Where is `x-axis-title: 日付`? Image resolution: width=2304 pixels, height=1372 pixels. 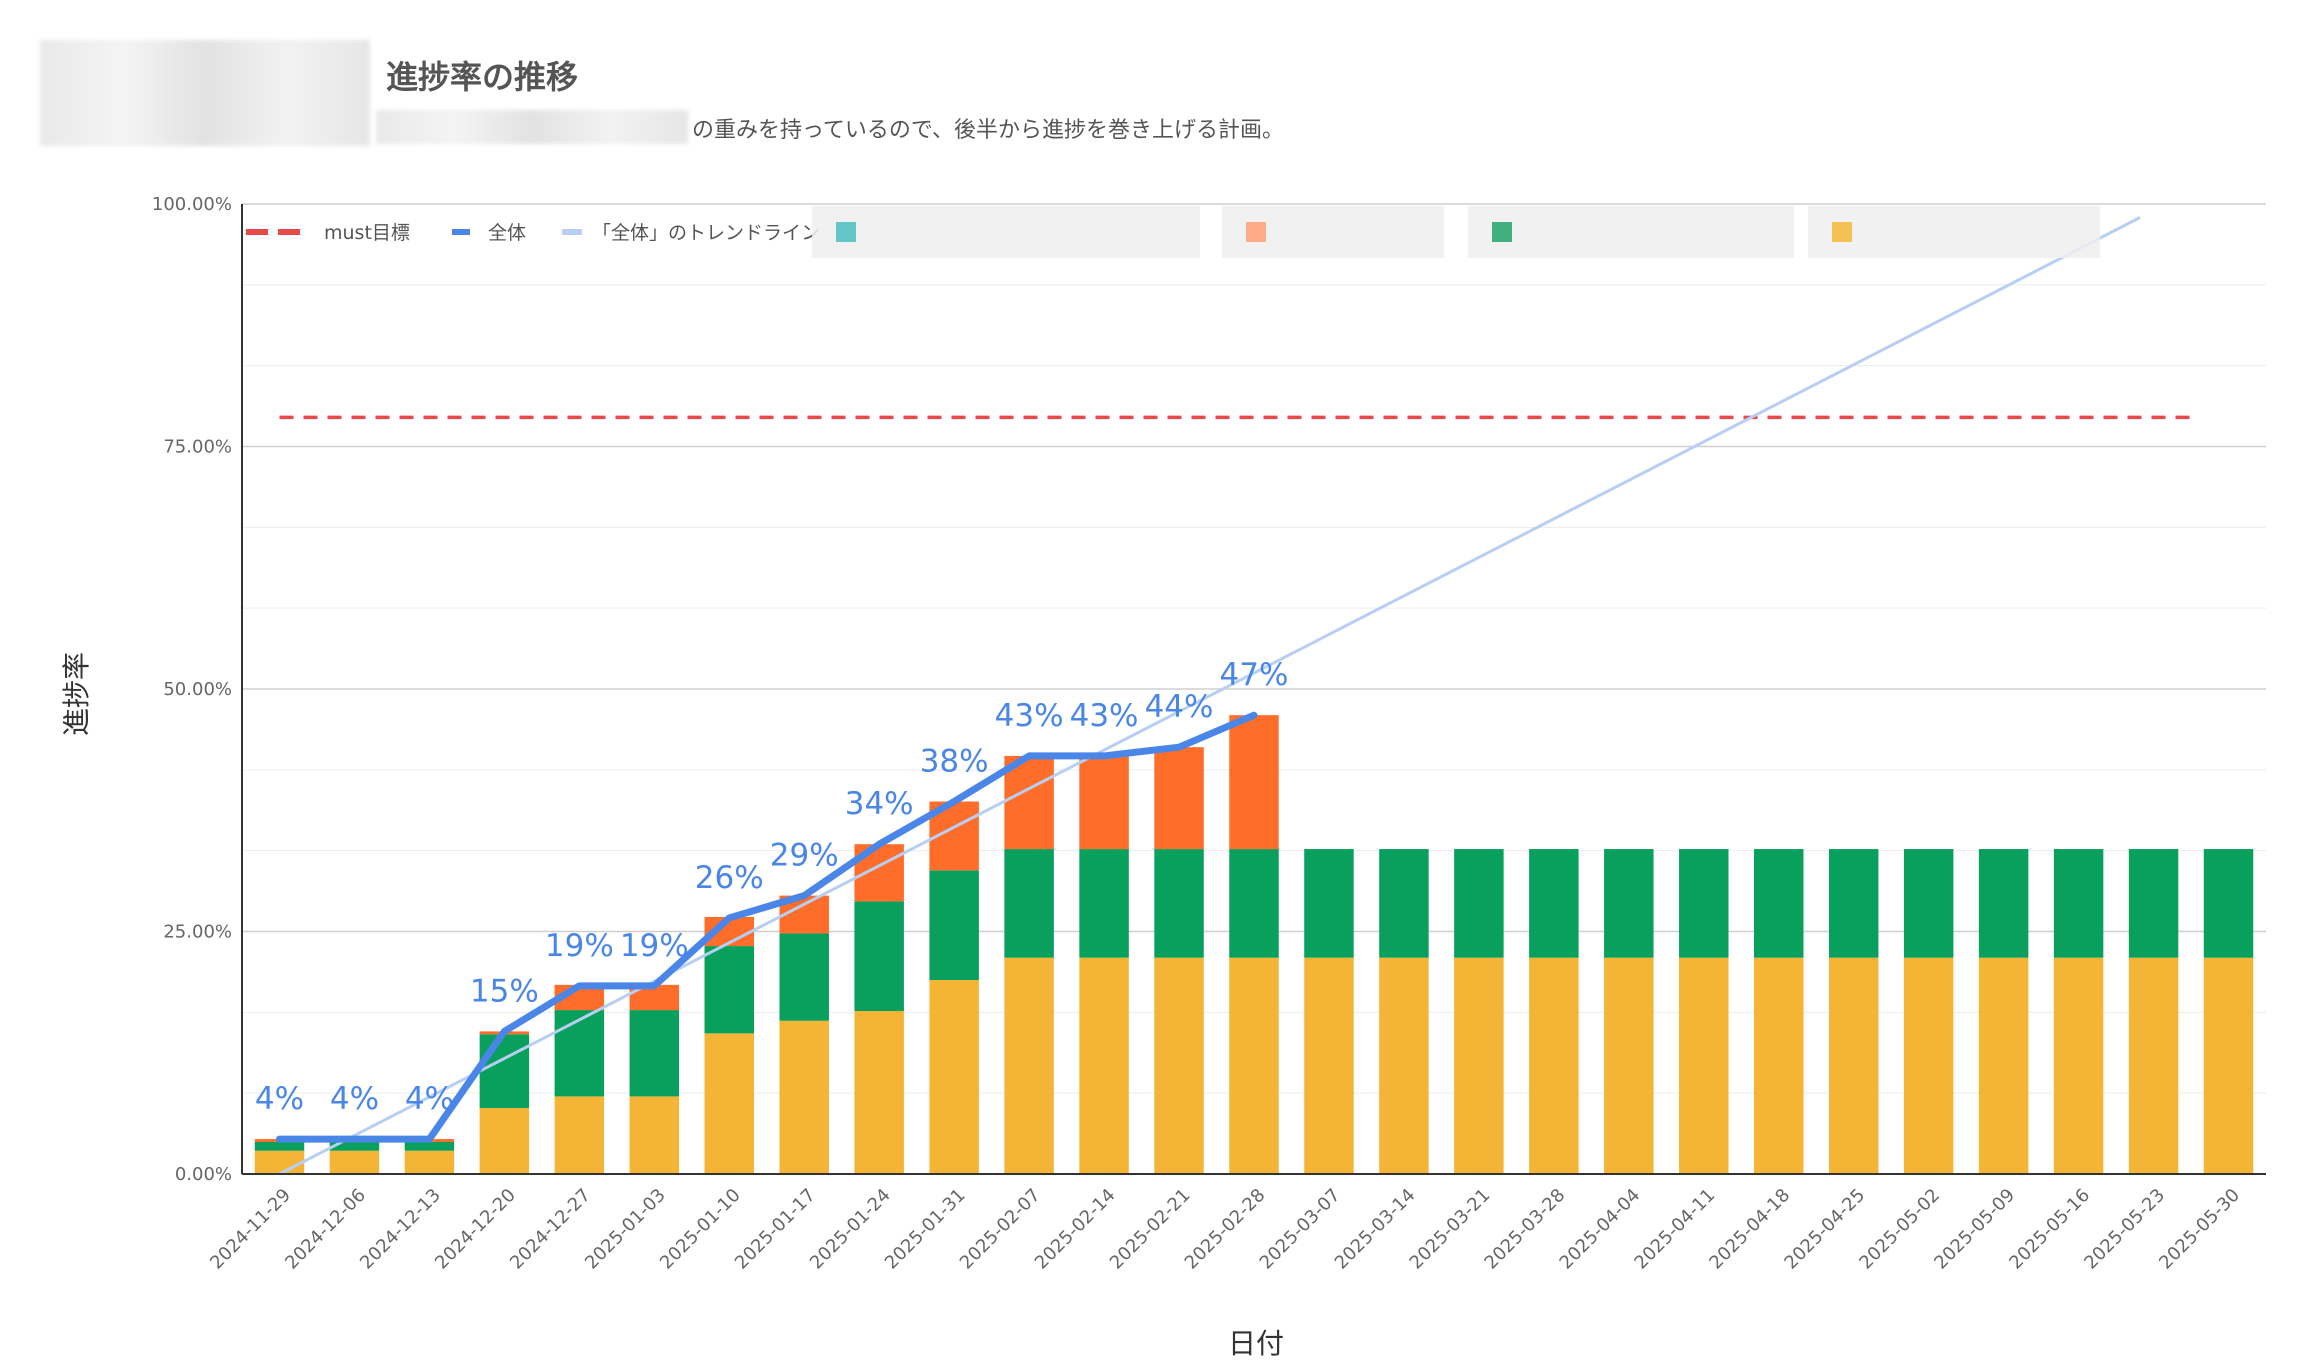 x-axis-title: 日付 is located at coordinates (1256, 1343).